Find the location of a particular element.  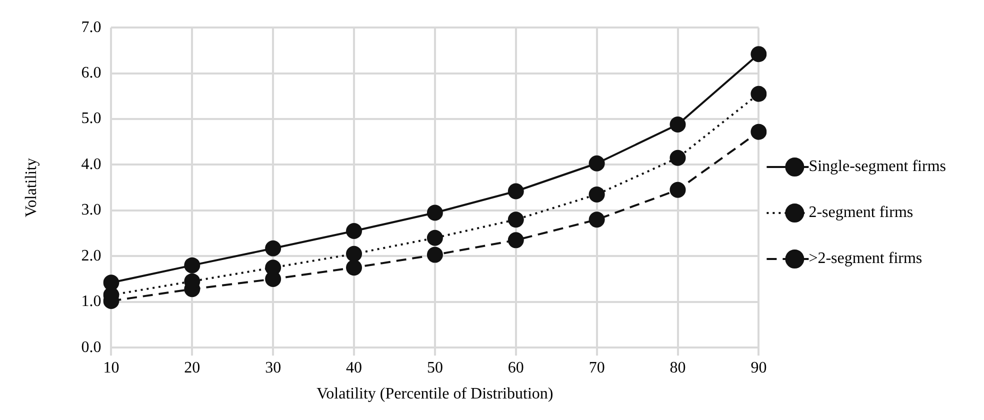

x-tick-label: 60 is located at coordinates (516, 367).